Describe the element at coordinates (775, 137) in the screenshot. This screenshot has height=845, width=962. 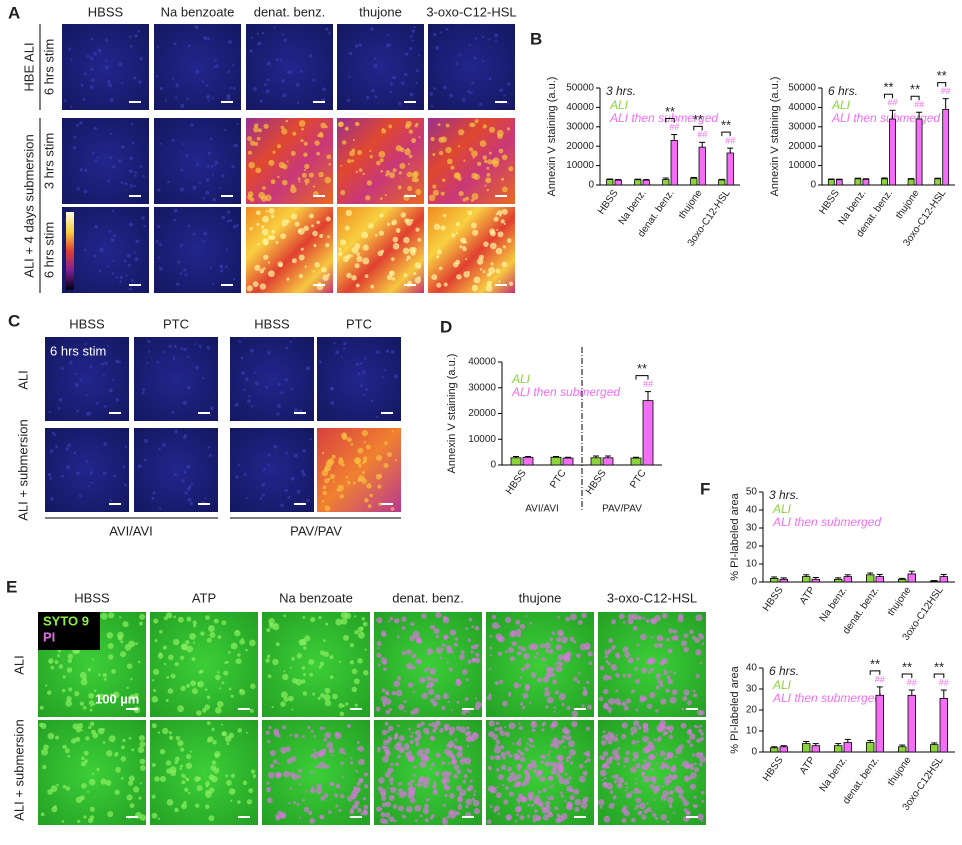
I see `y-axis-label: Annexin V staining (a.u.)` at that location.